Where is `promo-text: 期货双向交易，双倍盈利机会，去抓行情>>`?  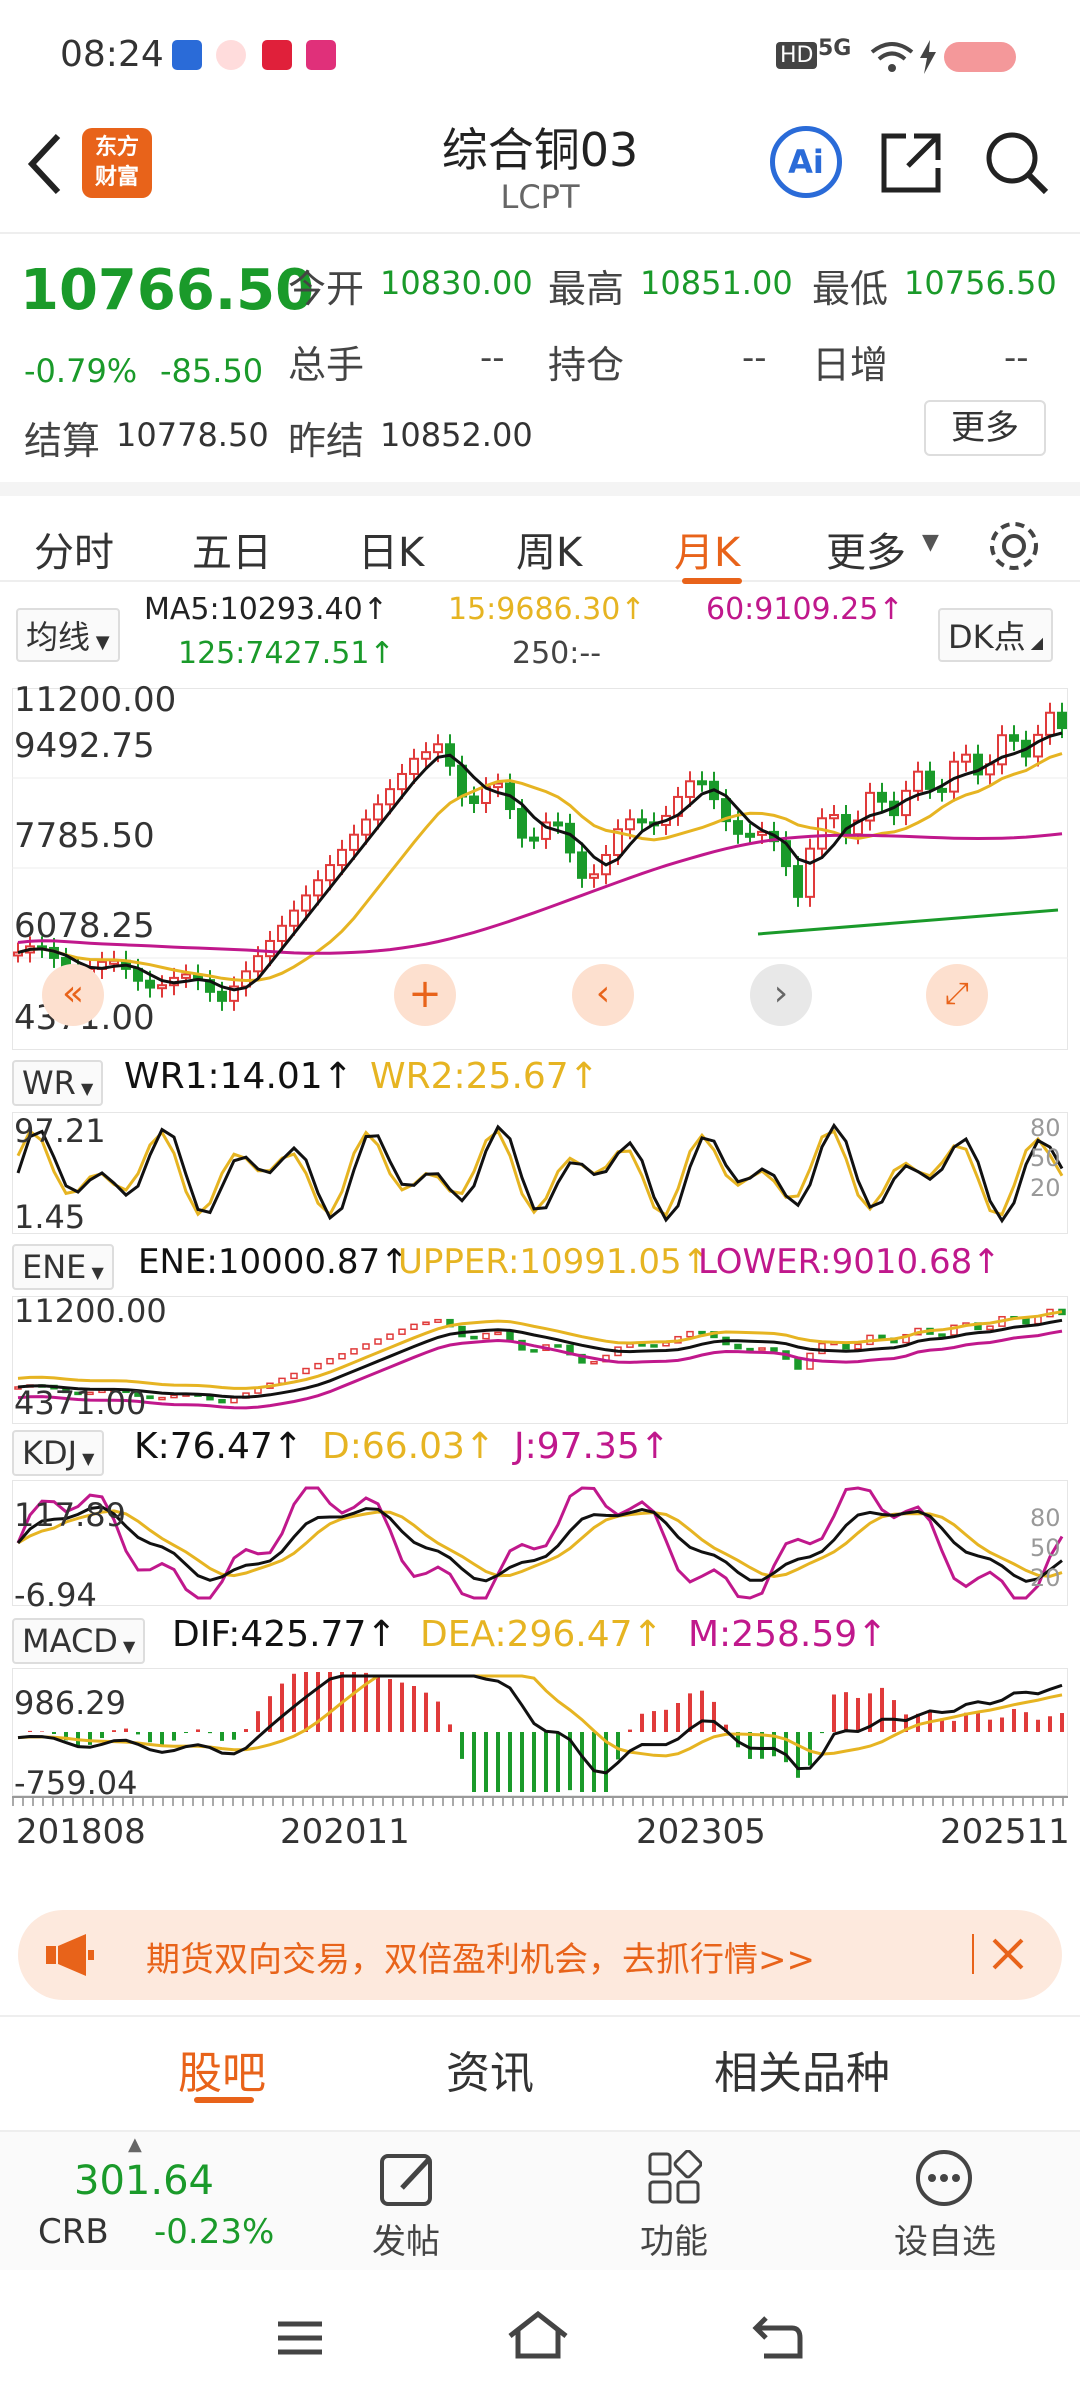
promo-text: 期货双向交易，双倍盈利机会，去抓行情>> is located at coordinates (480, 1960).